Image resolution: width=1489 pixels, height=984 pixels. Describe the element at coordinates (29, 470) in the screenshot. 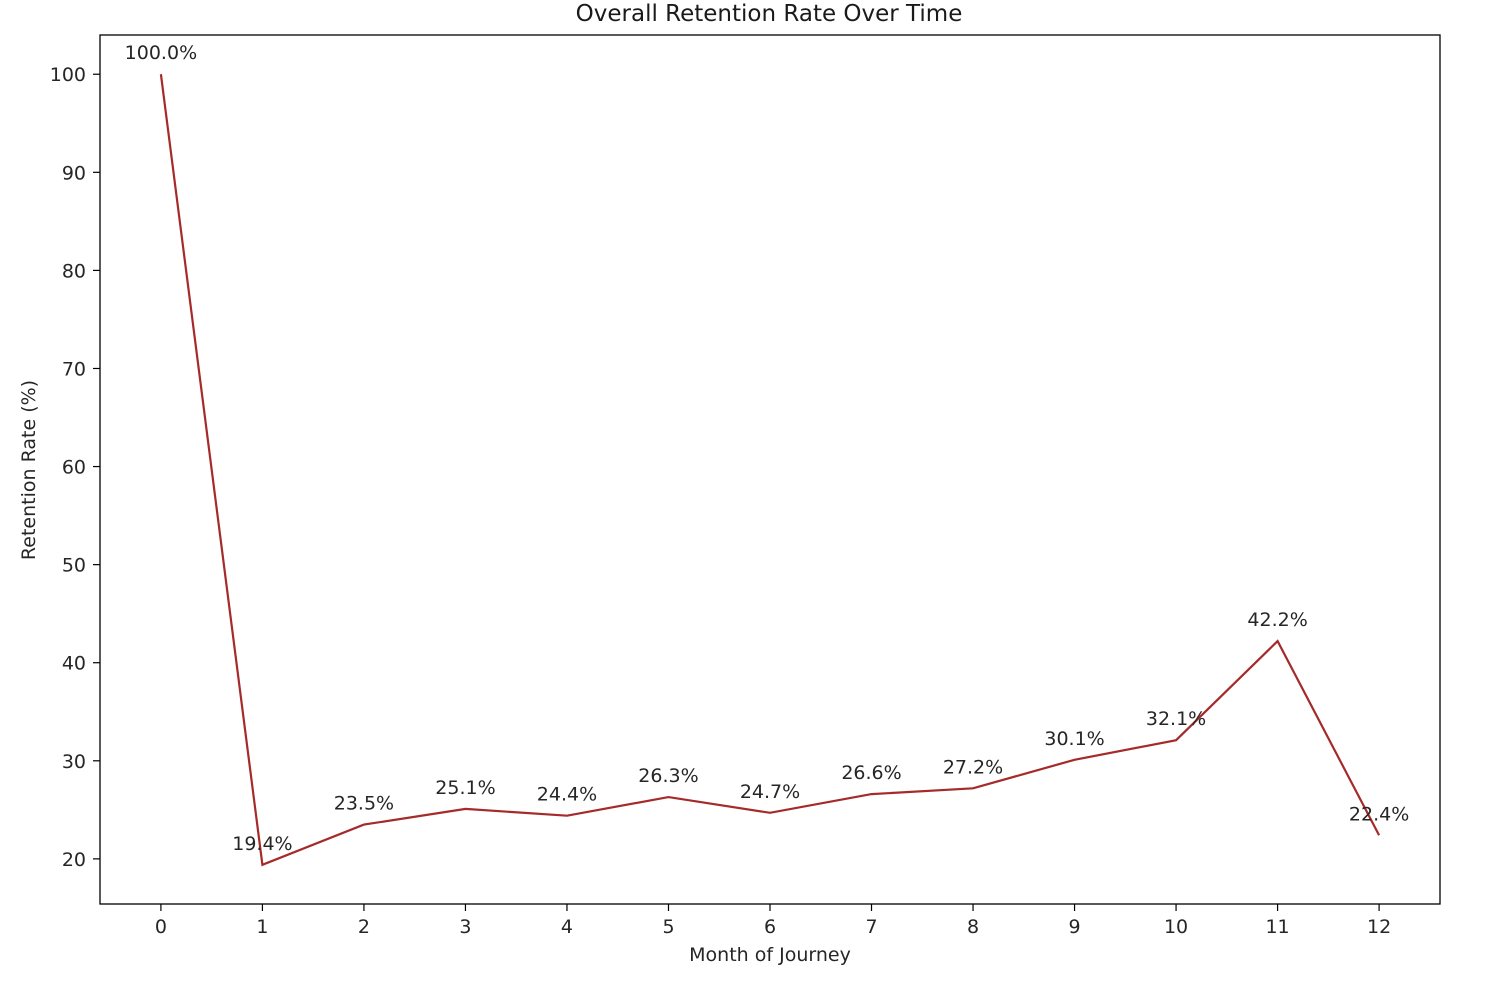

I see `y-axis-label: Retention Rate (%)` at that location.